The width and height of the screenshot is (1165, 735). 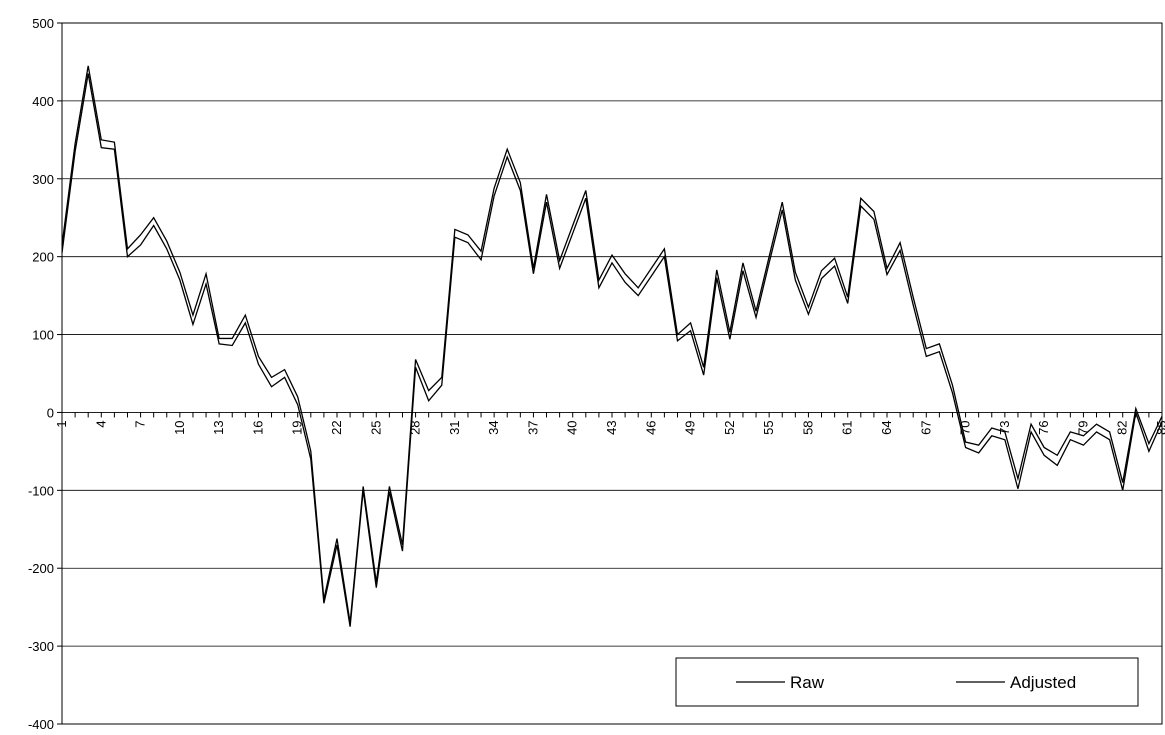 I want to click on x-tick-label: 4, so click(x=100, y=423).